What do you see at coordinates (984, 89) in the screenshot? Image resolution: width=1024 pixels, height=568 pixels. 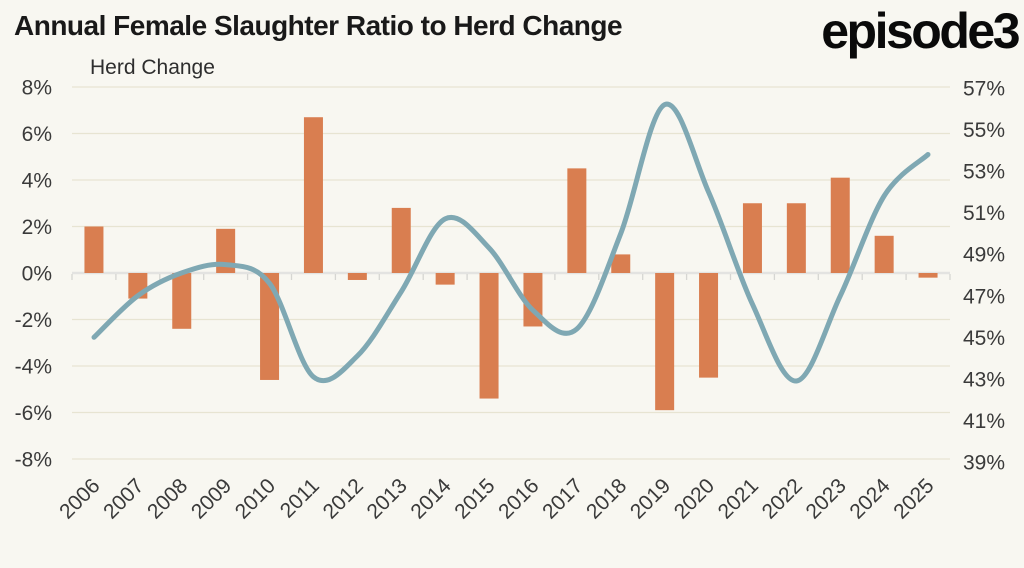 I see `right-axis-tick-label: 57%` at bounding box center [984, 89].